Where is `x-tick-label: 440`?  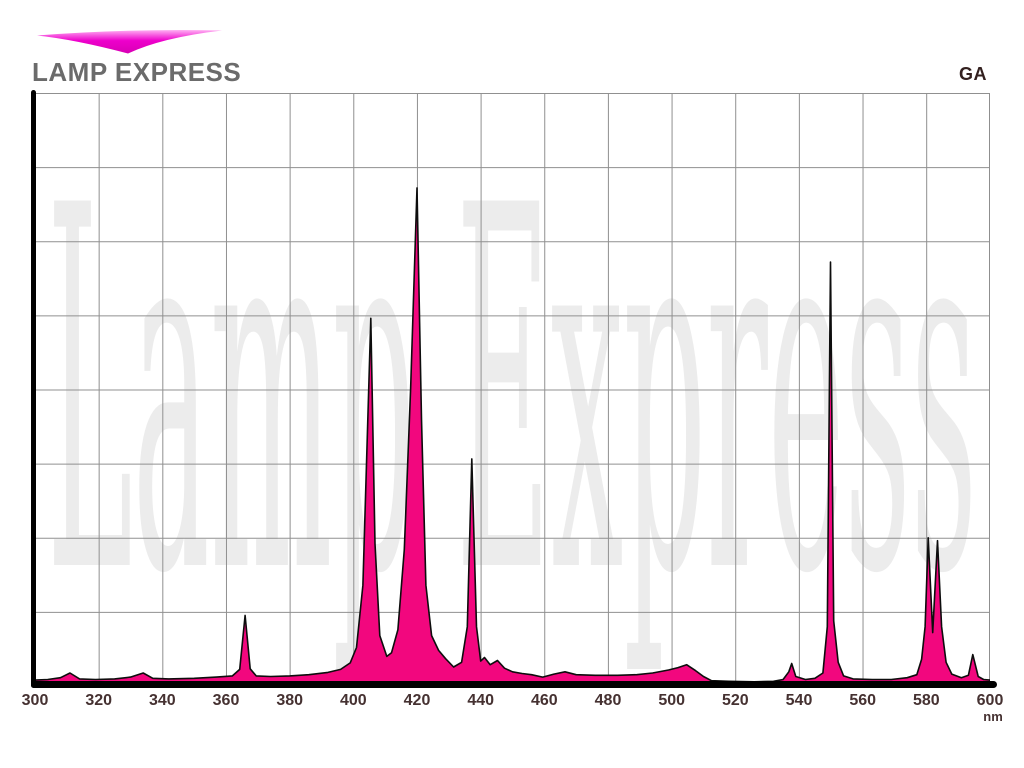 x-tick-label: 440 is located at coordinates (481, 700).